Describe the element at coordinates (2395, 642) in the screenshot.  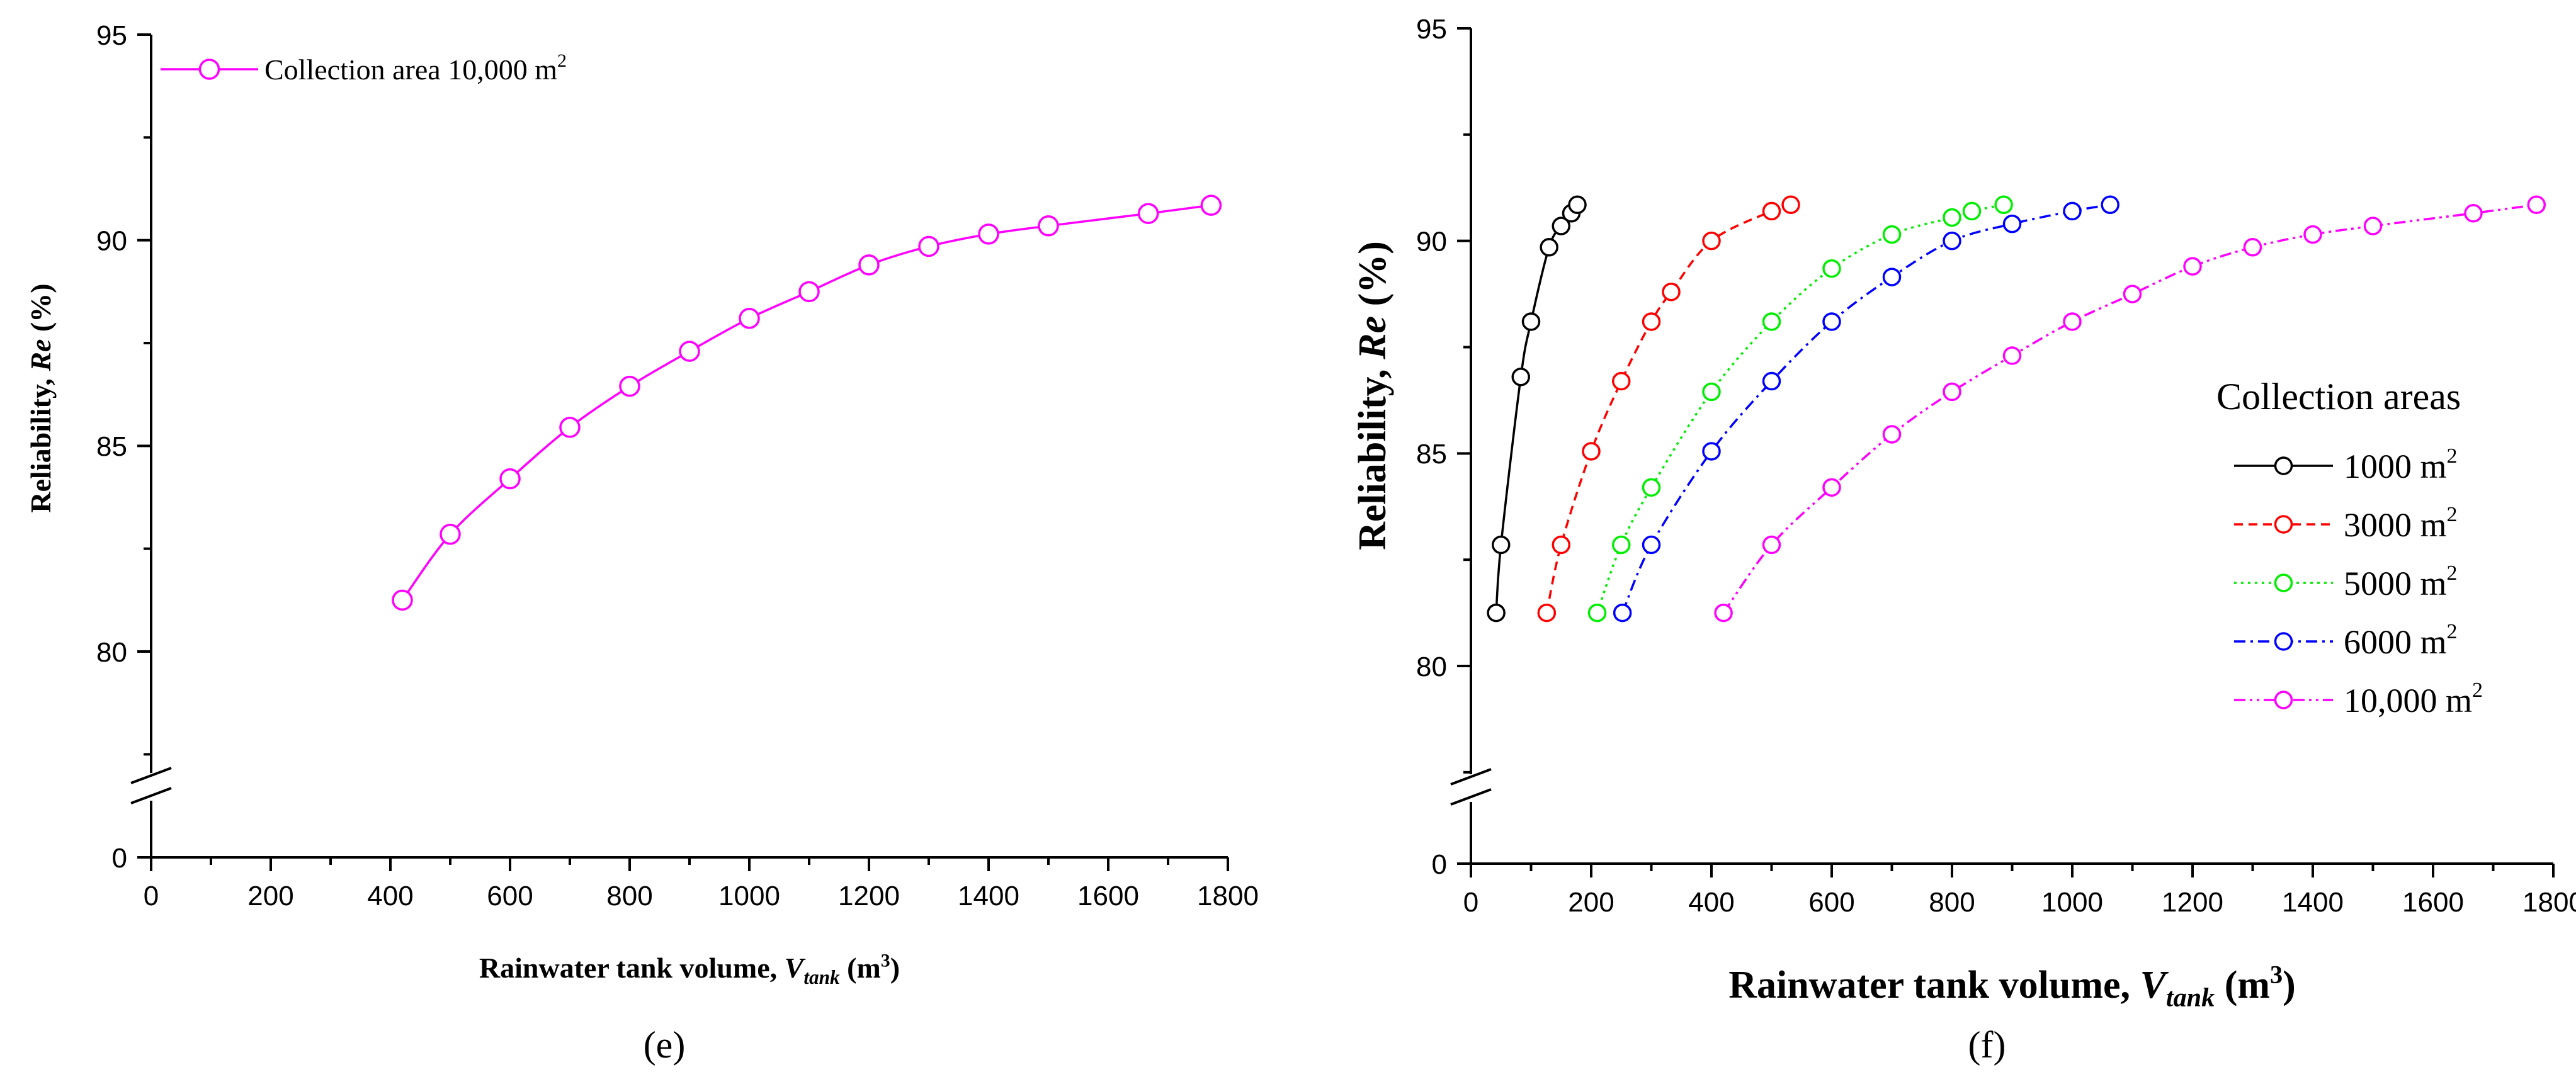
I see `legend-entry-text: 6000 m` at that location.